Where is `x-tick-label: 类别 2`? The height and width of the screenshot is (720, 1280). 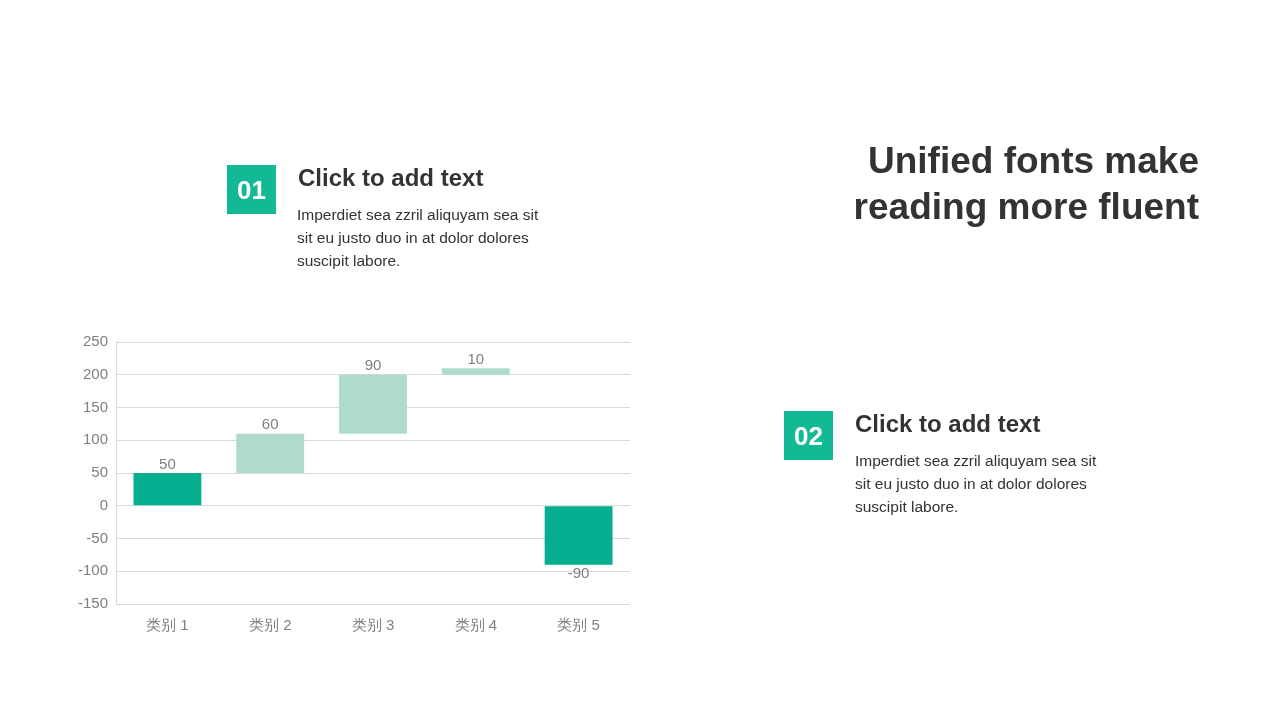 x-tick-label: 类别 2 is located at coordinates (270, 625).